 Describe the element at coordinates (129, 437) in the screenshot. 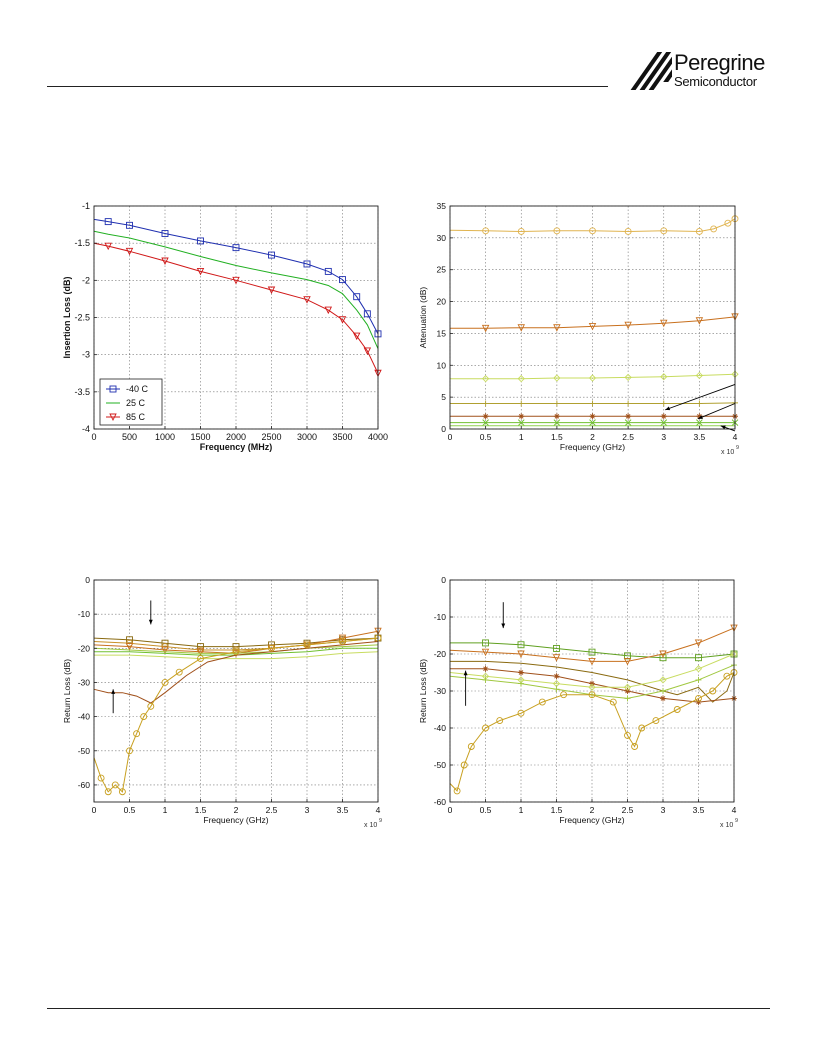

I see `x-tick-label: 500` at that location.